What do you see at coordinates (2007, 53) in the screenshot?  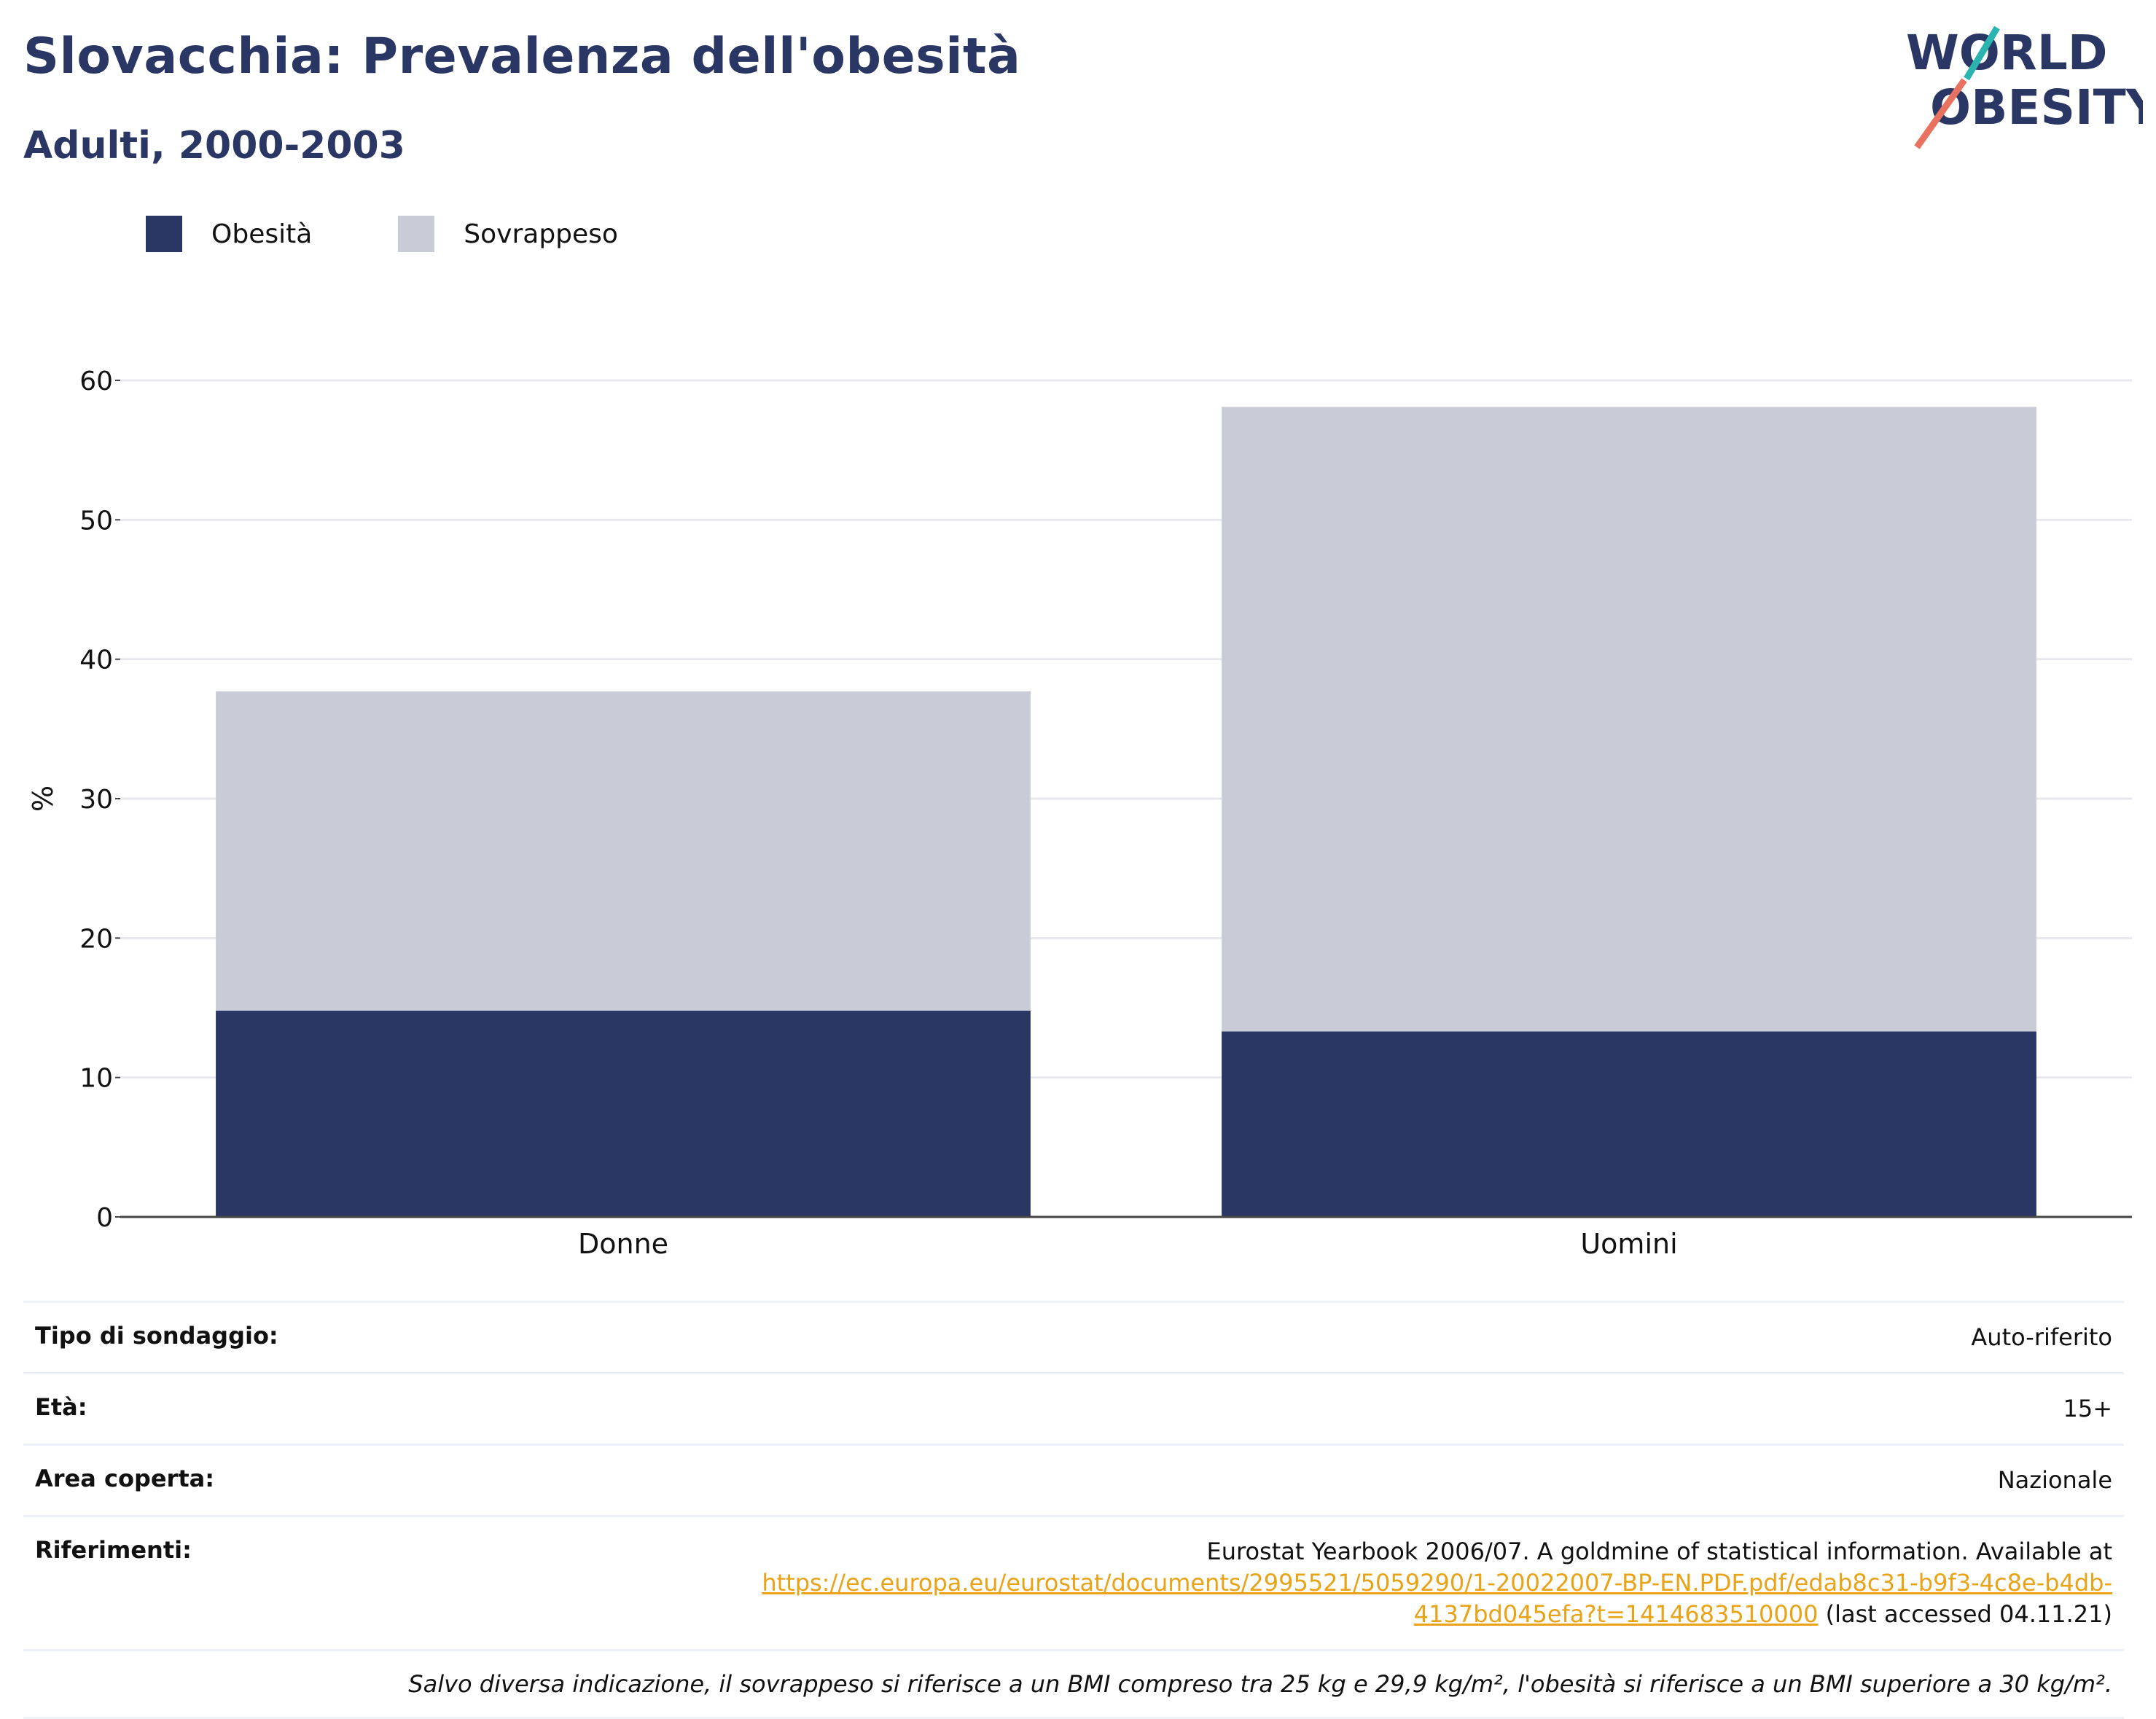 I see `logo-line1: WORLD` at bounding box center [2007, 53].